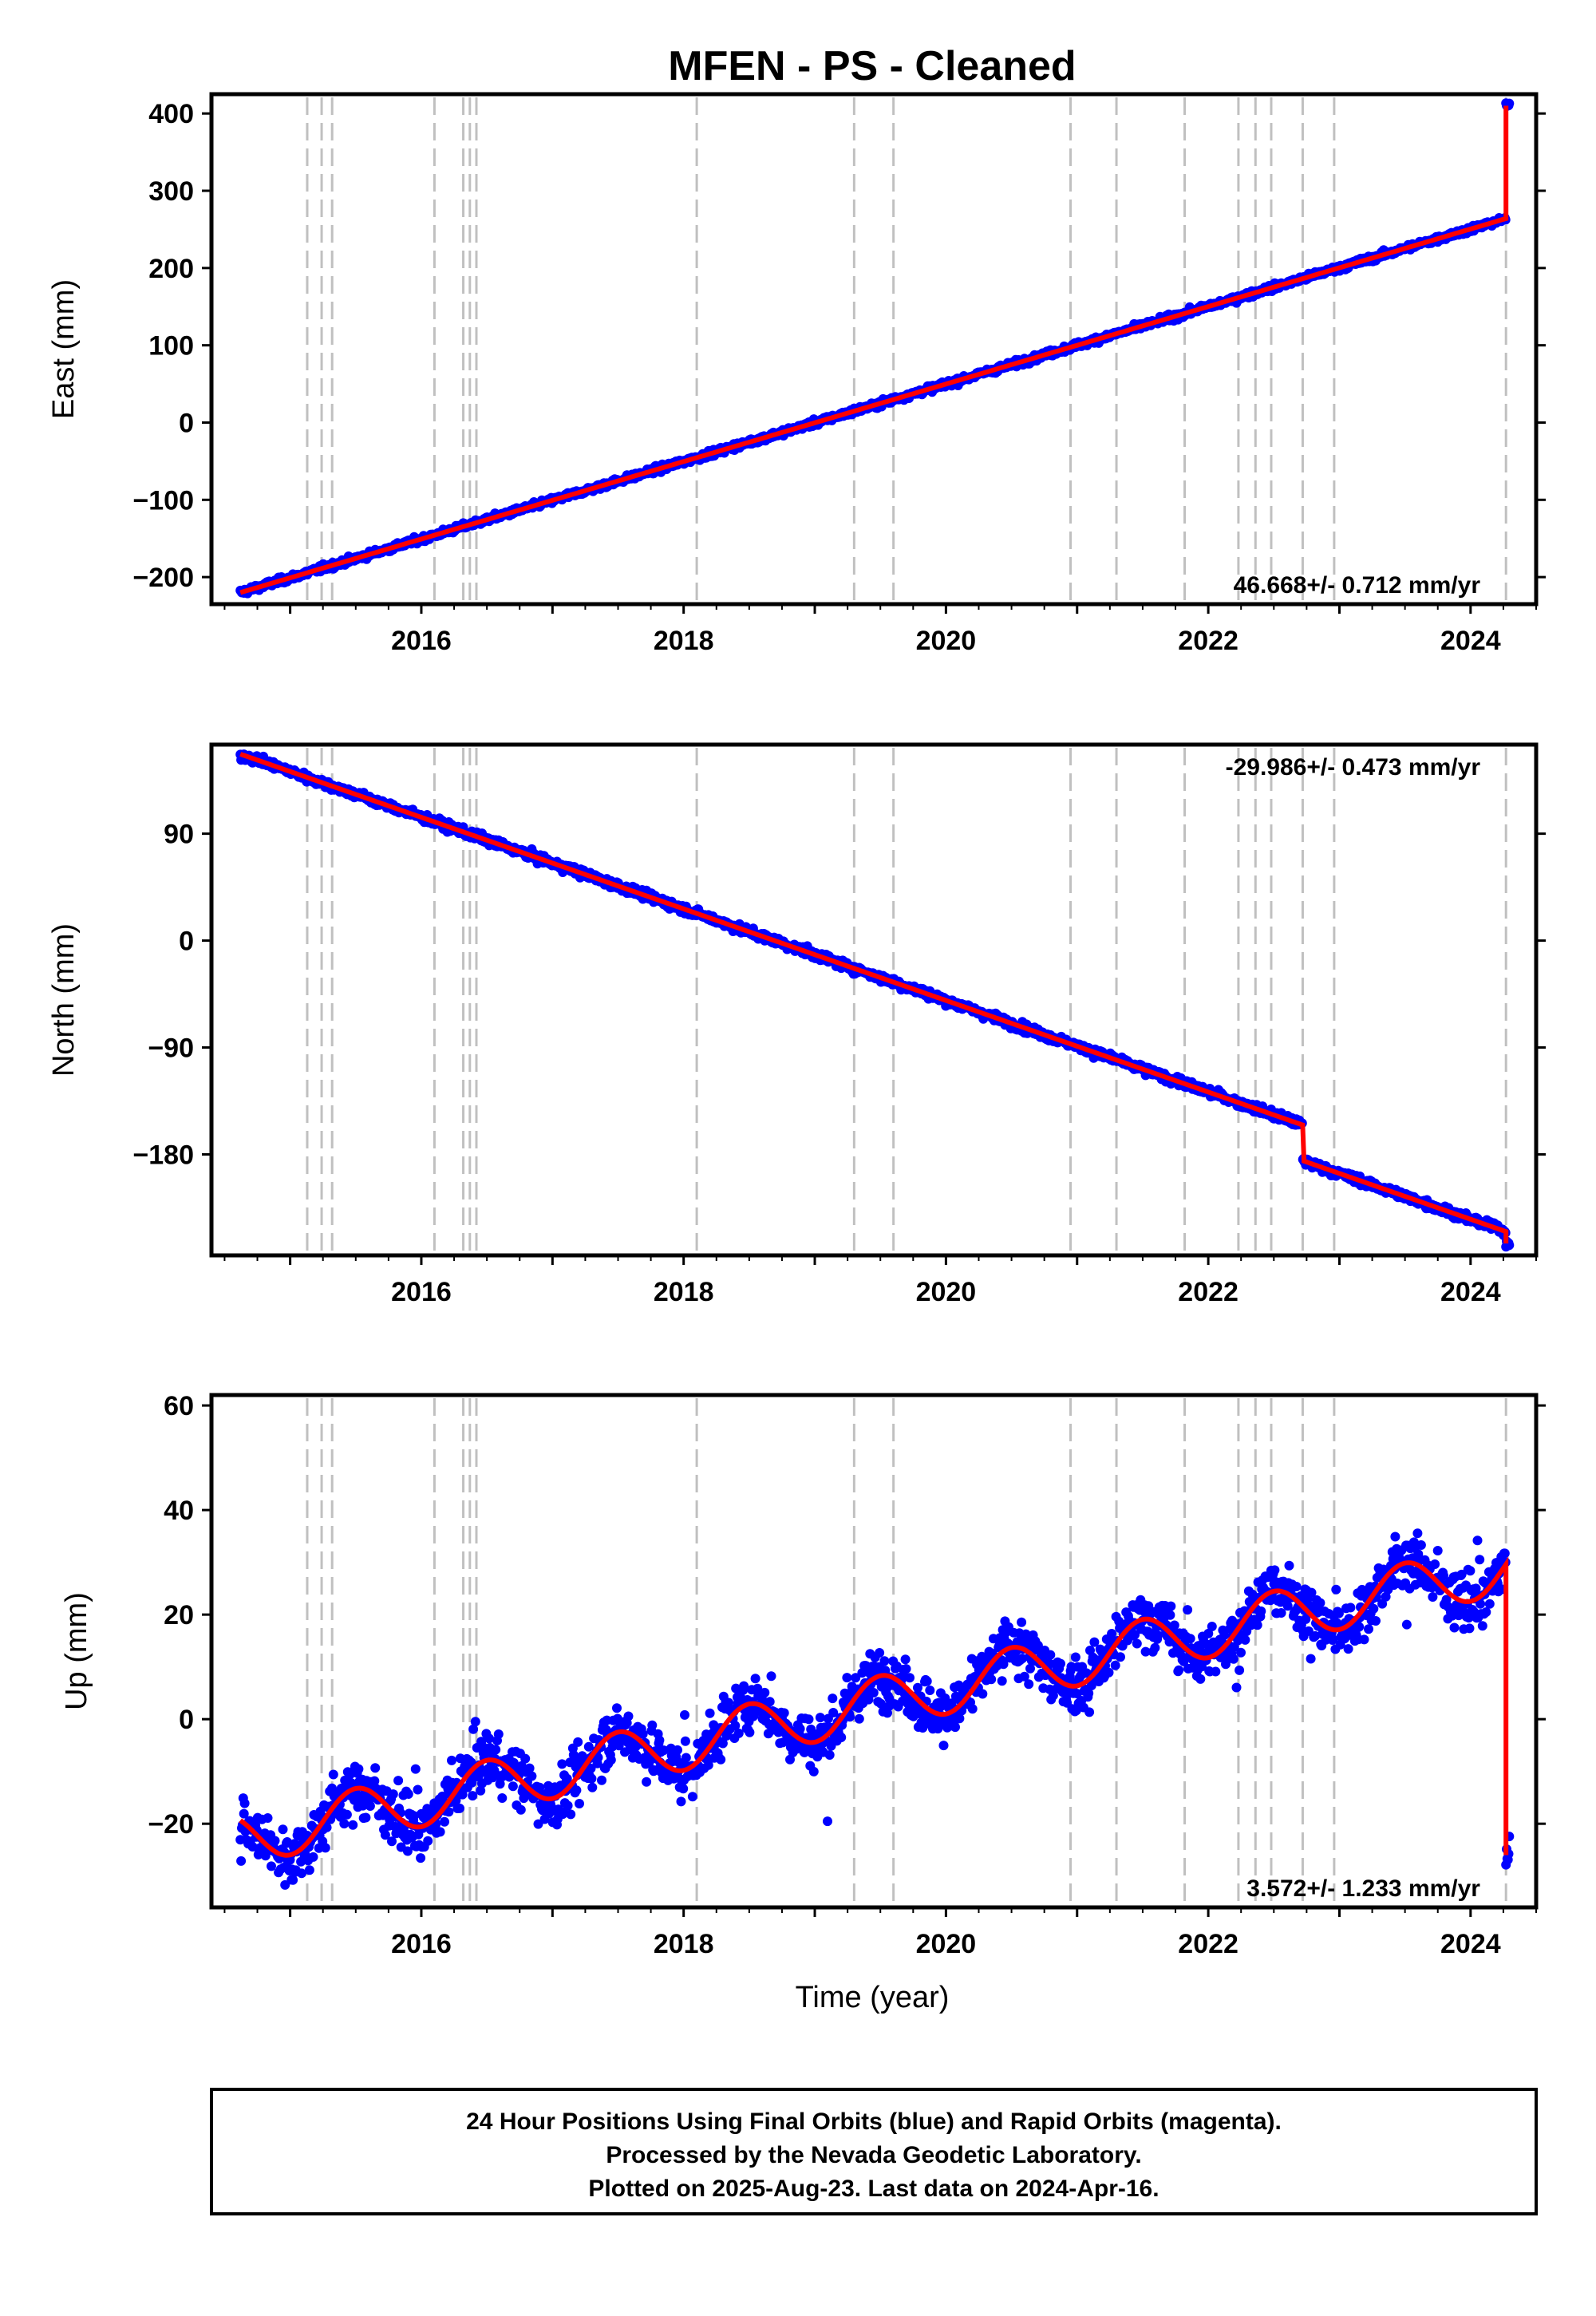  What do you see at coordinates (163, 500) in the screenshot?
I see `y-tick-label: −100` at bounding box center [163, 500].